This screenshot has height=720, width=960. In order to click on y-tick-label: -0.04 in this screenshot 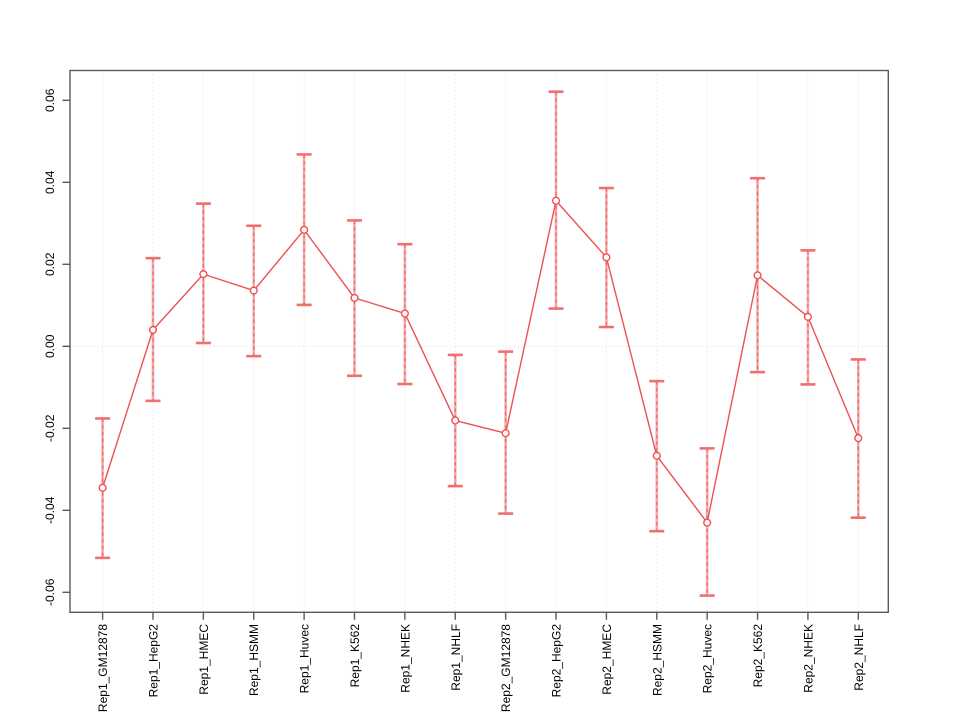, I will do `click(50, 510)`.